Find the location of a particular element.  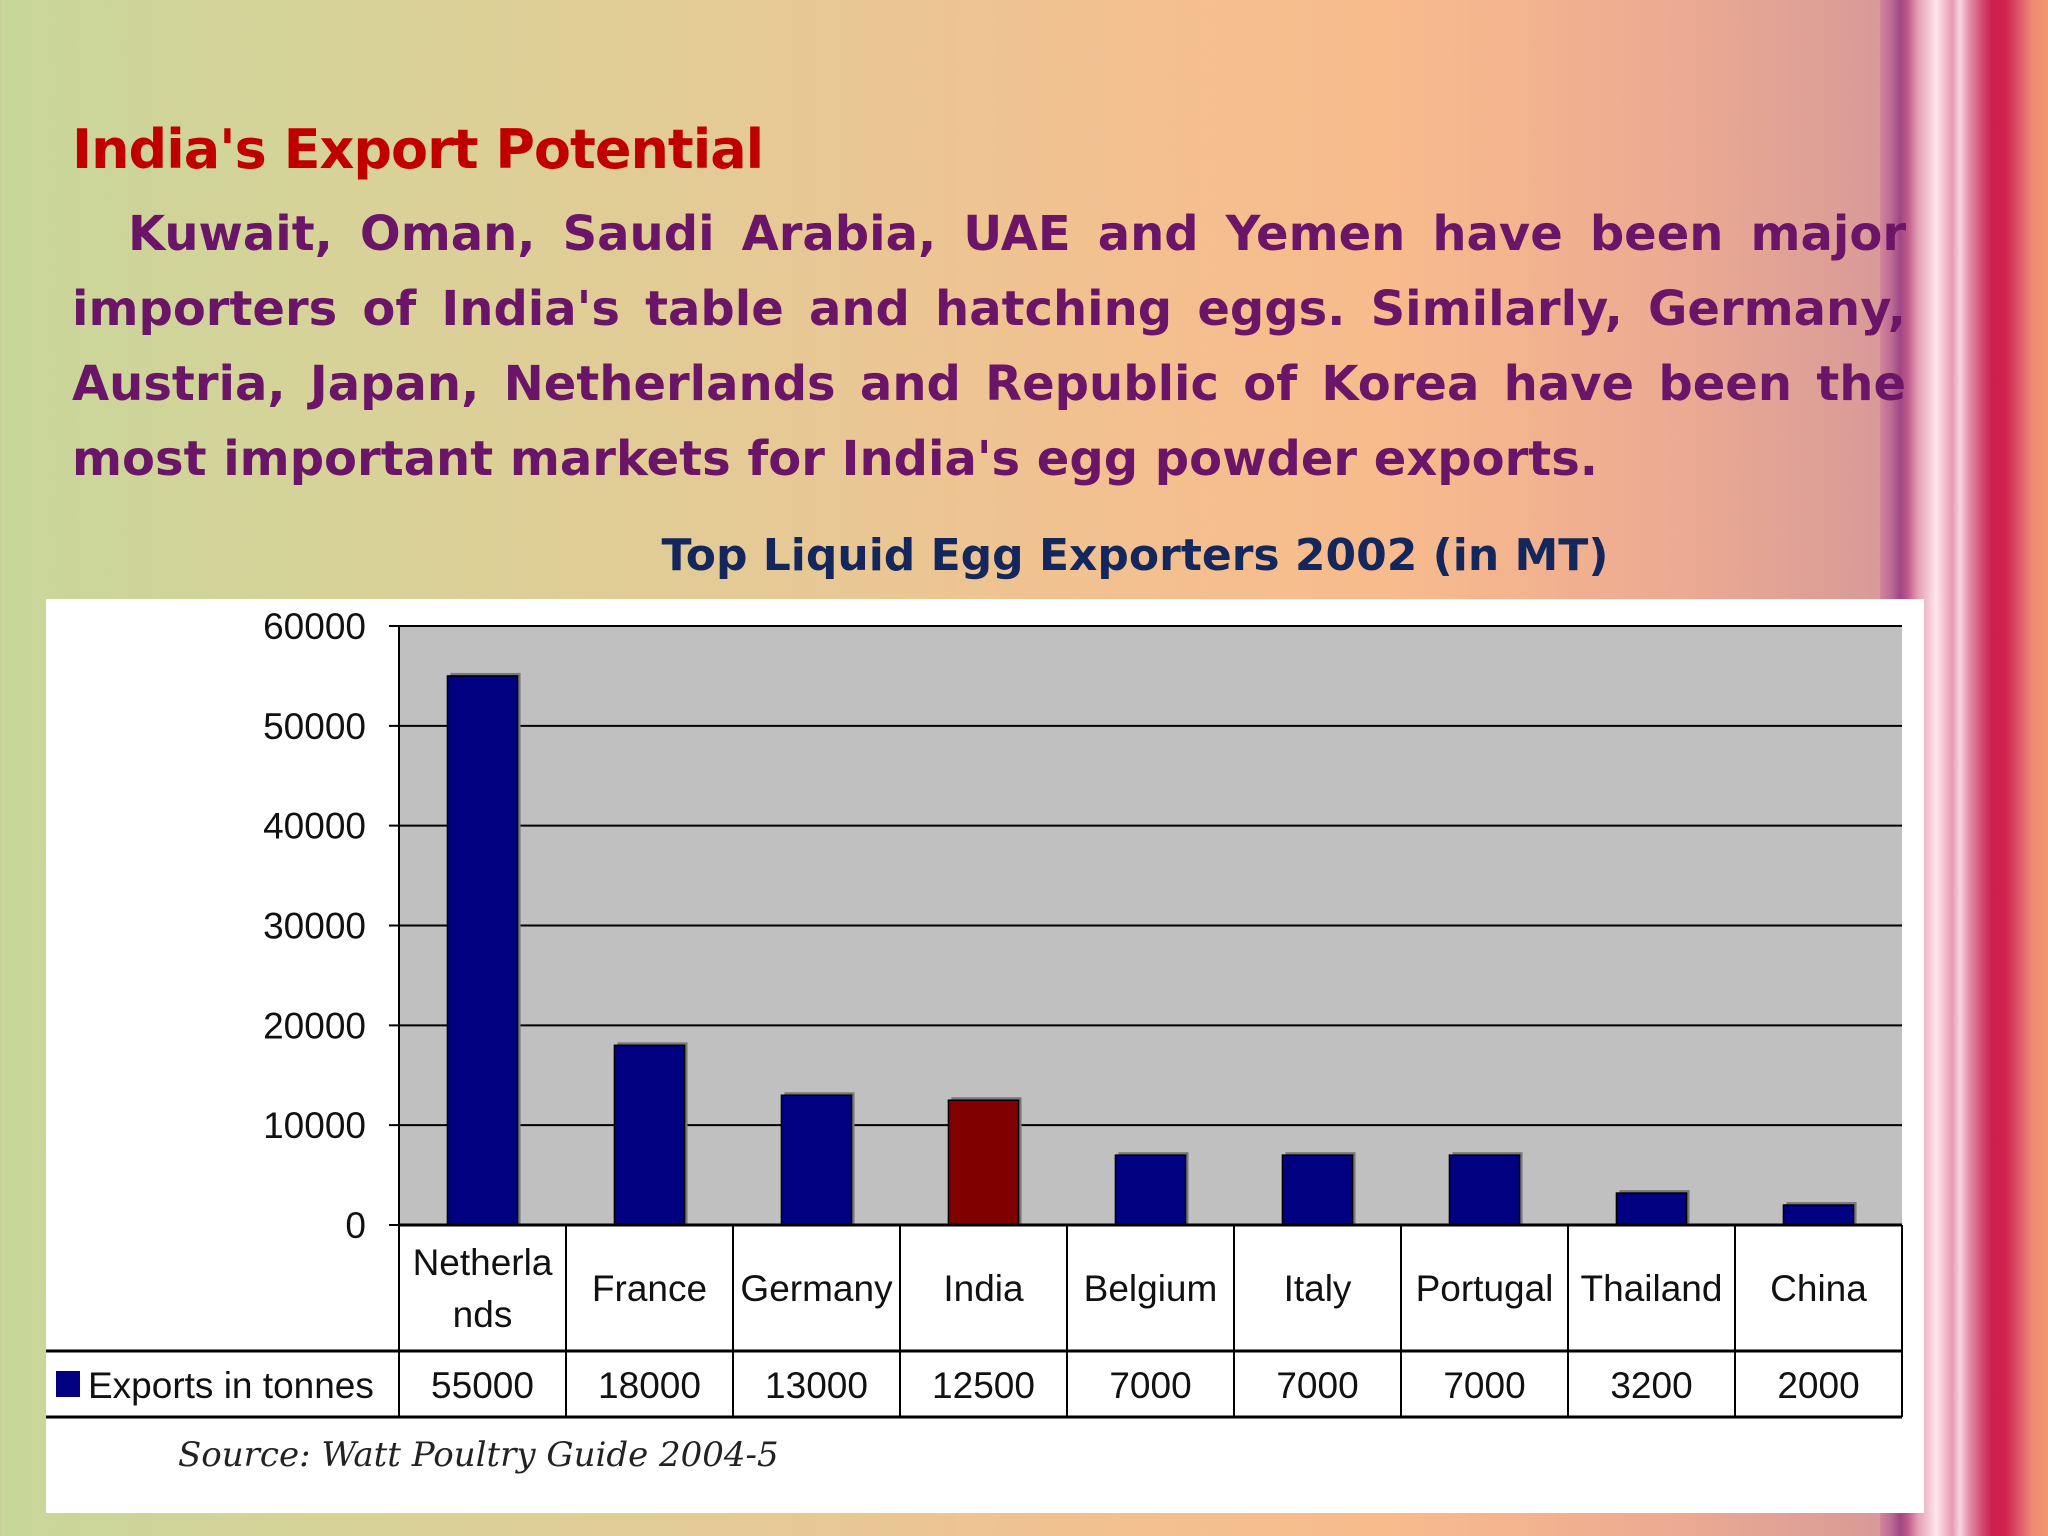

x-tick-label: China is located at coordinates (1818, 1288).